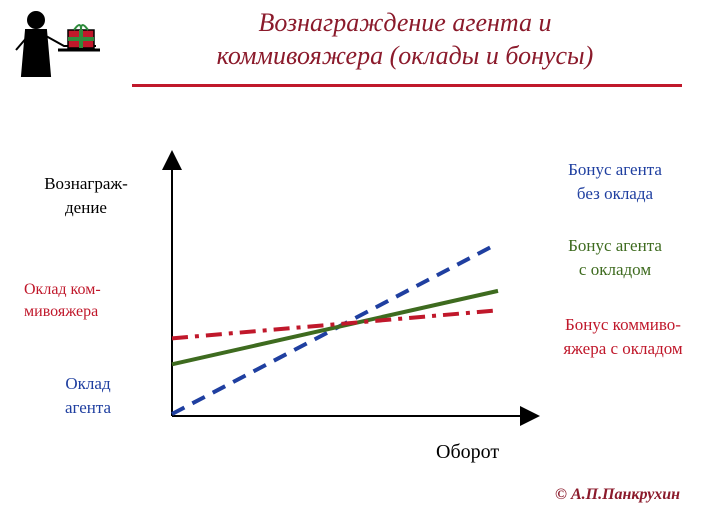 Image resolution: width=720 pixels, height=510 pixels. What do you see at coordinates (86, 196) in the screenshot?
I see `y-axis-label: Вознаграж- дение` at bounding box center [86, 196].